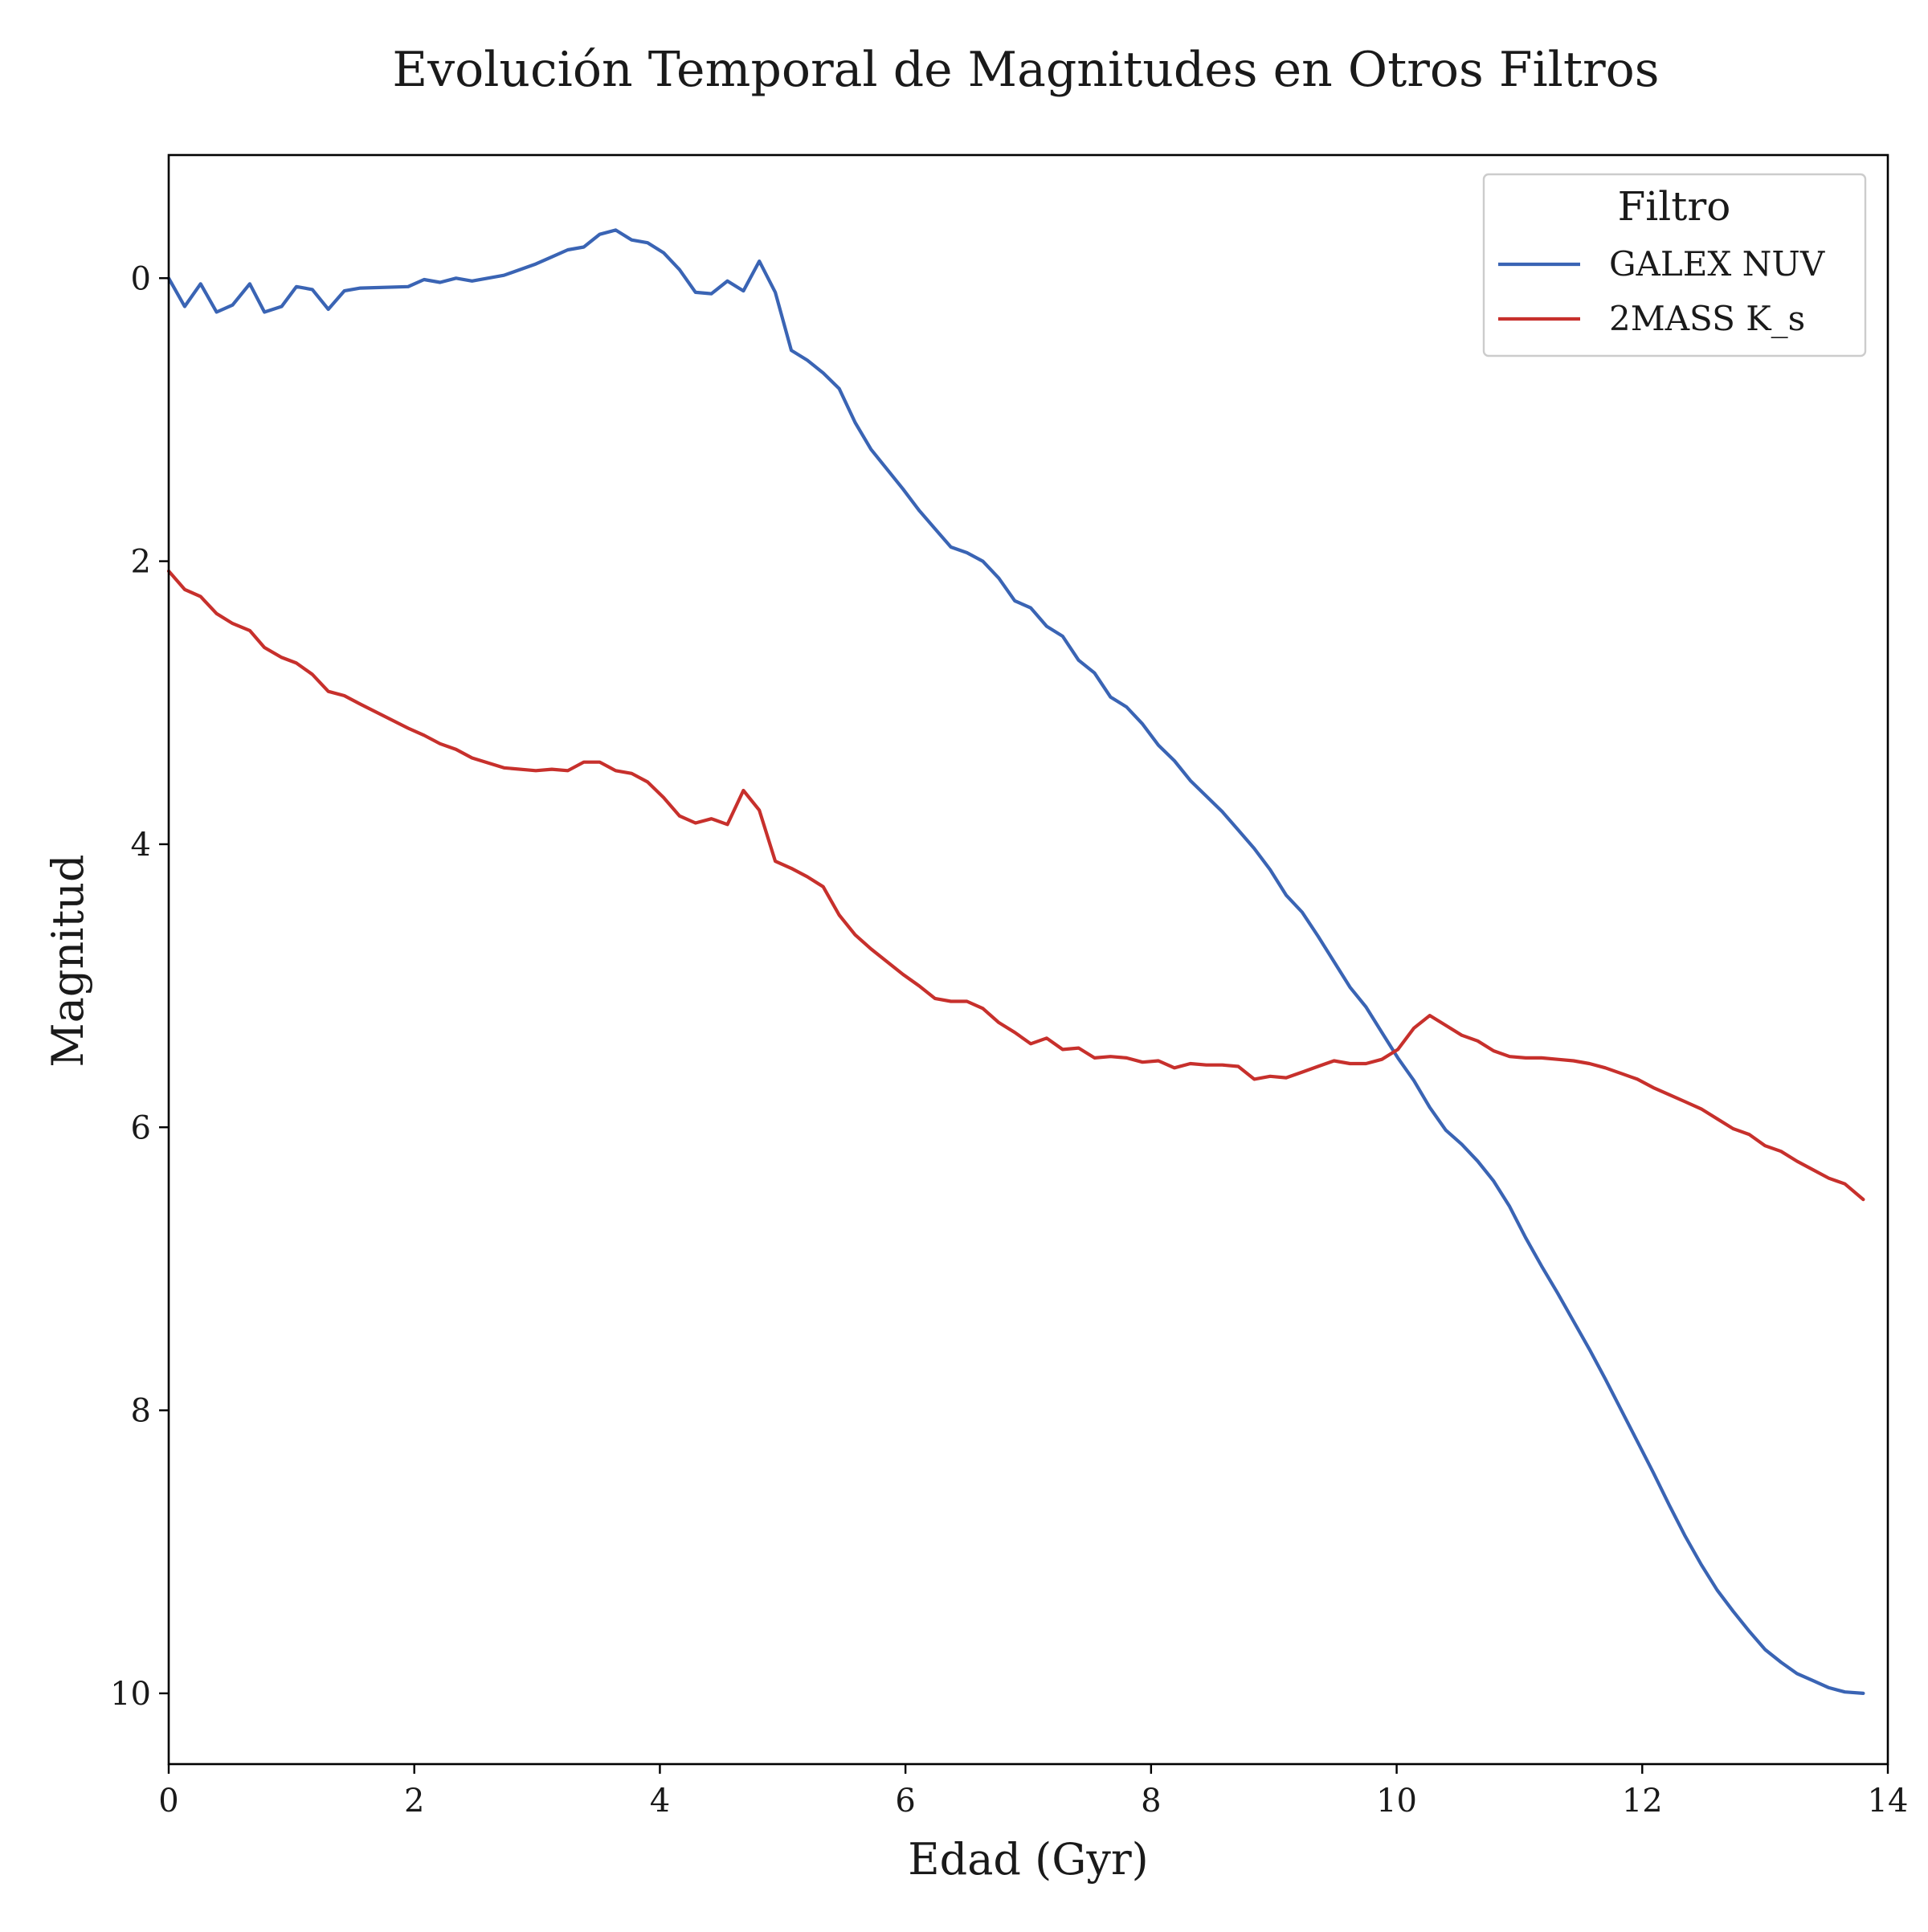 This screenshot has width=1928, height=1932. What do you see at coordinates (168, 1802) in the screenshot?
I see `x-tick-label: 0` at bounding box center [168, 1802].